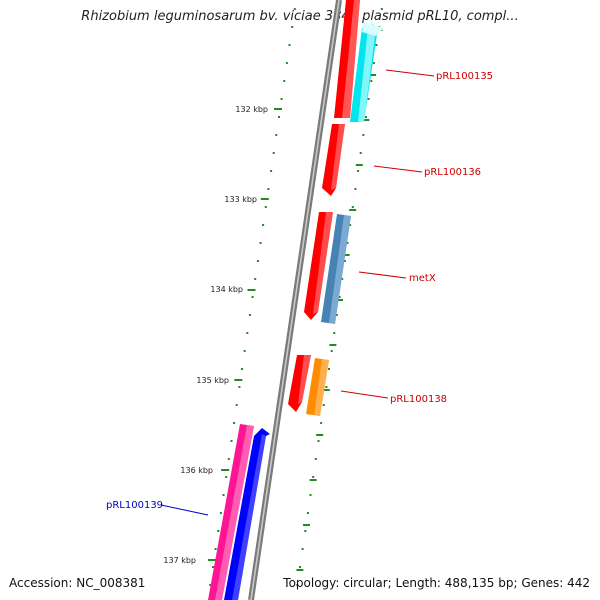 The width and height of the screenshot is (600, 600). I want to click on gene-arrow-top-red-shade, so click(351, 59).